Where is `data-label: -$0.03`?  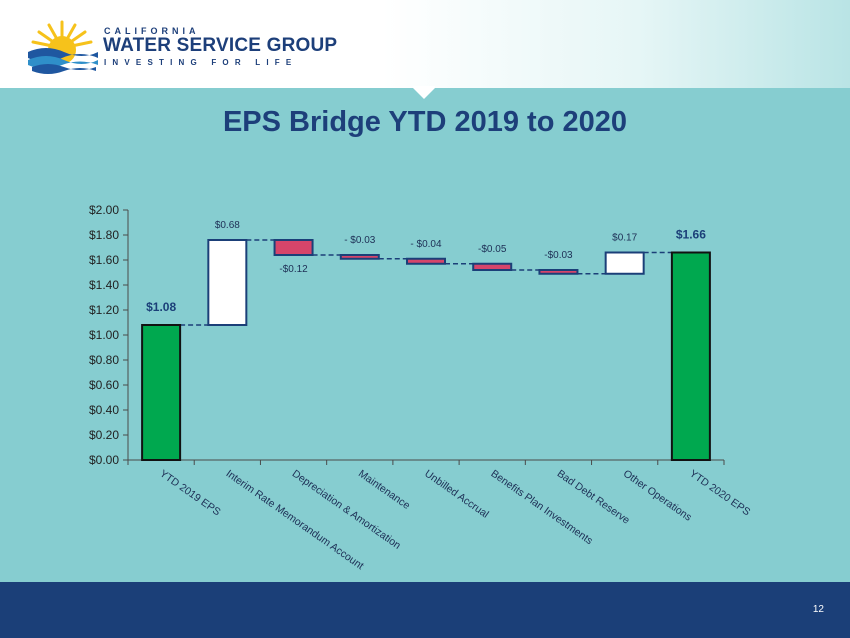
data-label: -$0.03 is located at coordinates (558, 255).